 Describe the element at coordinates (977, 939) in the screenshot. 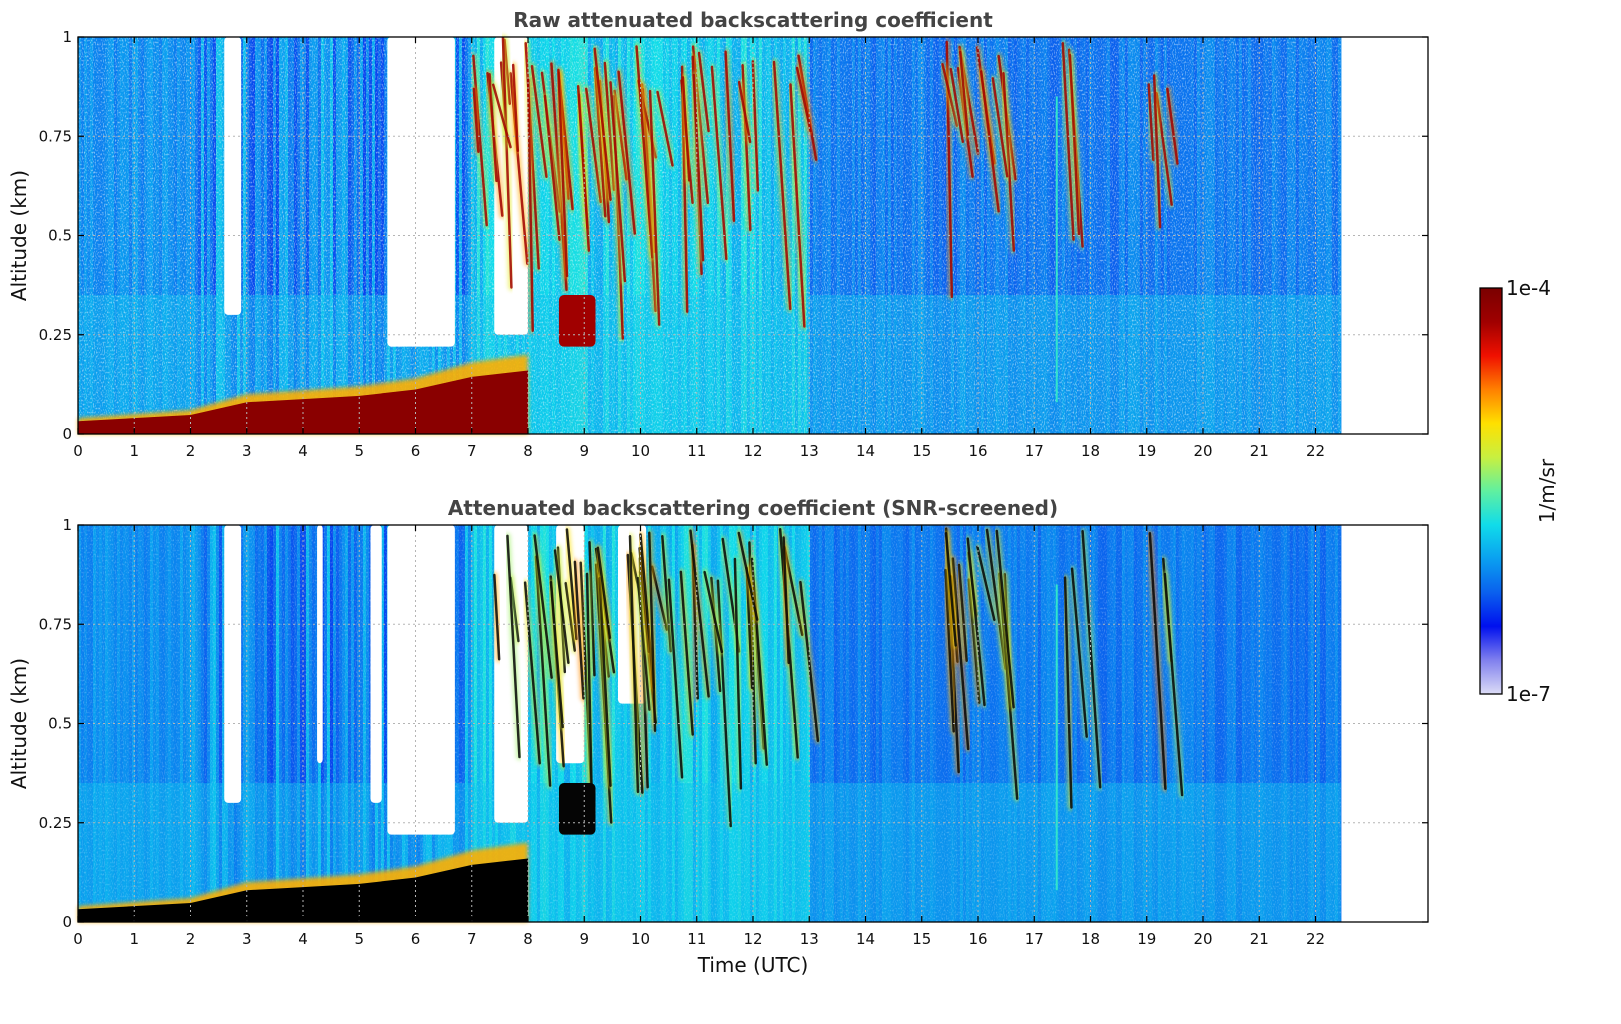

I see `x-tick-label: 16` at that location.